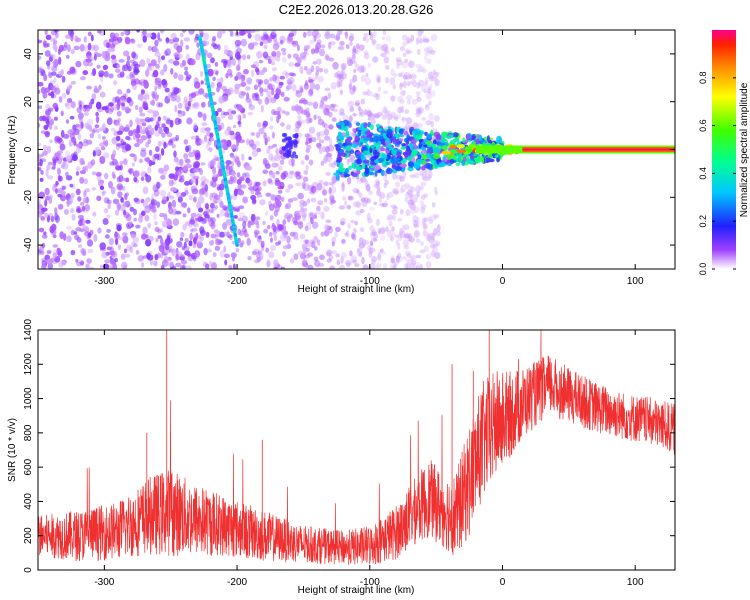 The height and width of the screenshot is (600, 750). Describe the element at coordinates (370, 582) in the screenshot. I see `snr-x-tick-label: -100` at that location.